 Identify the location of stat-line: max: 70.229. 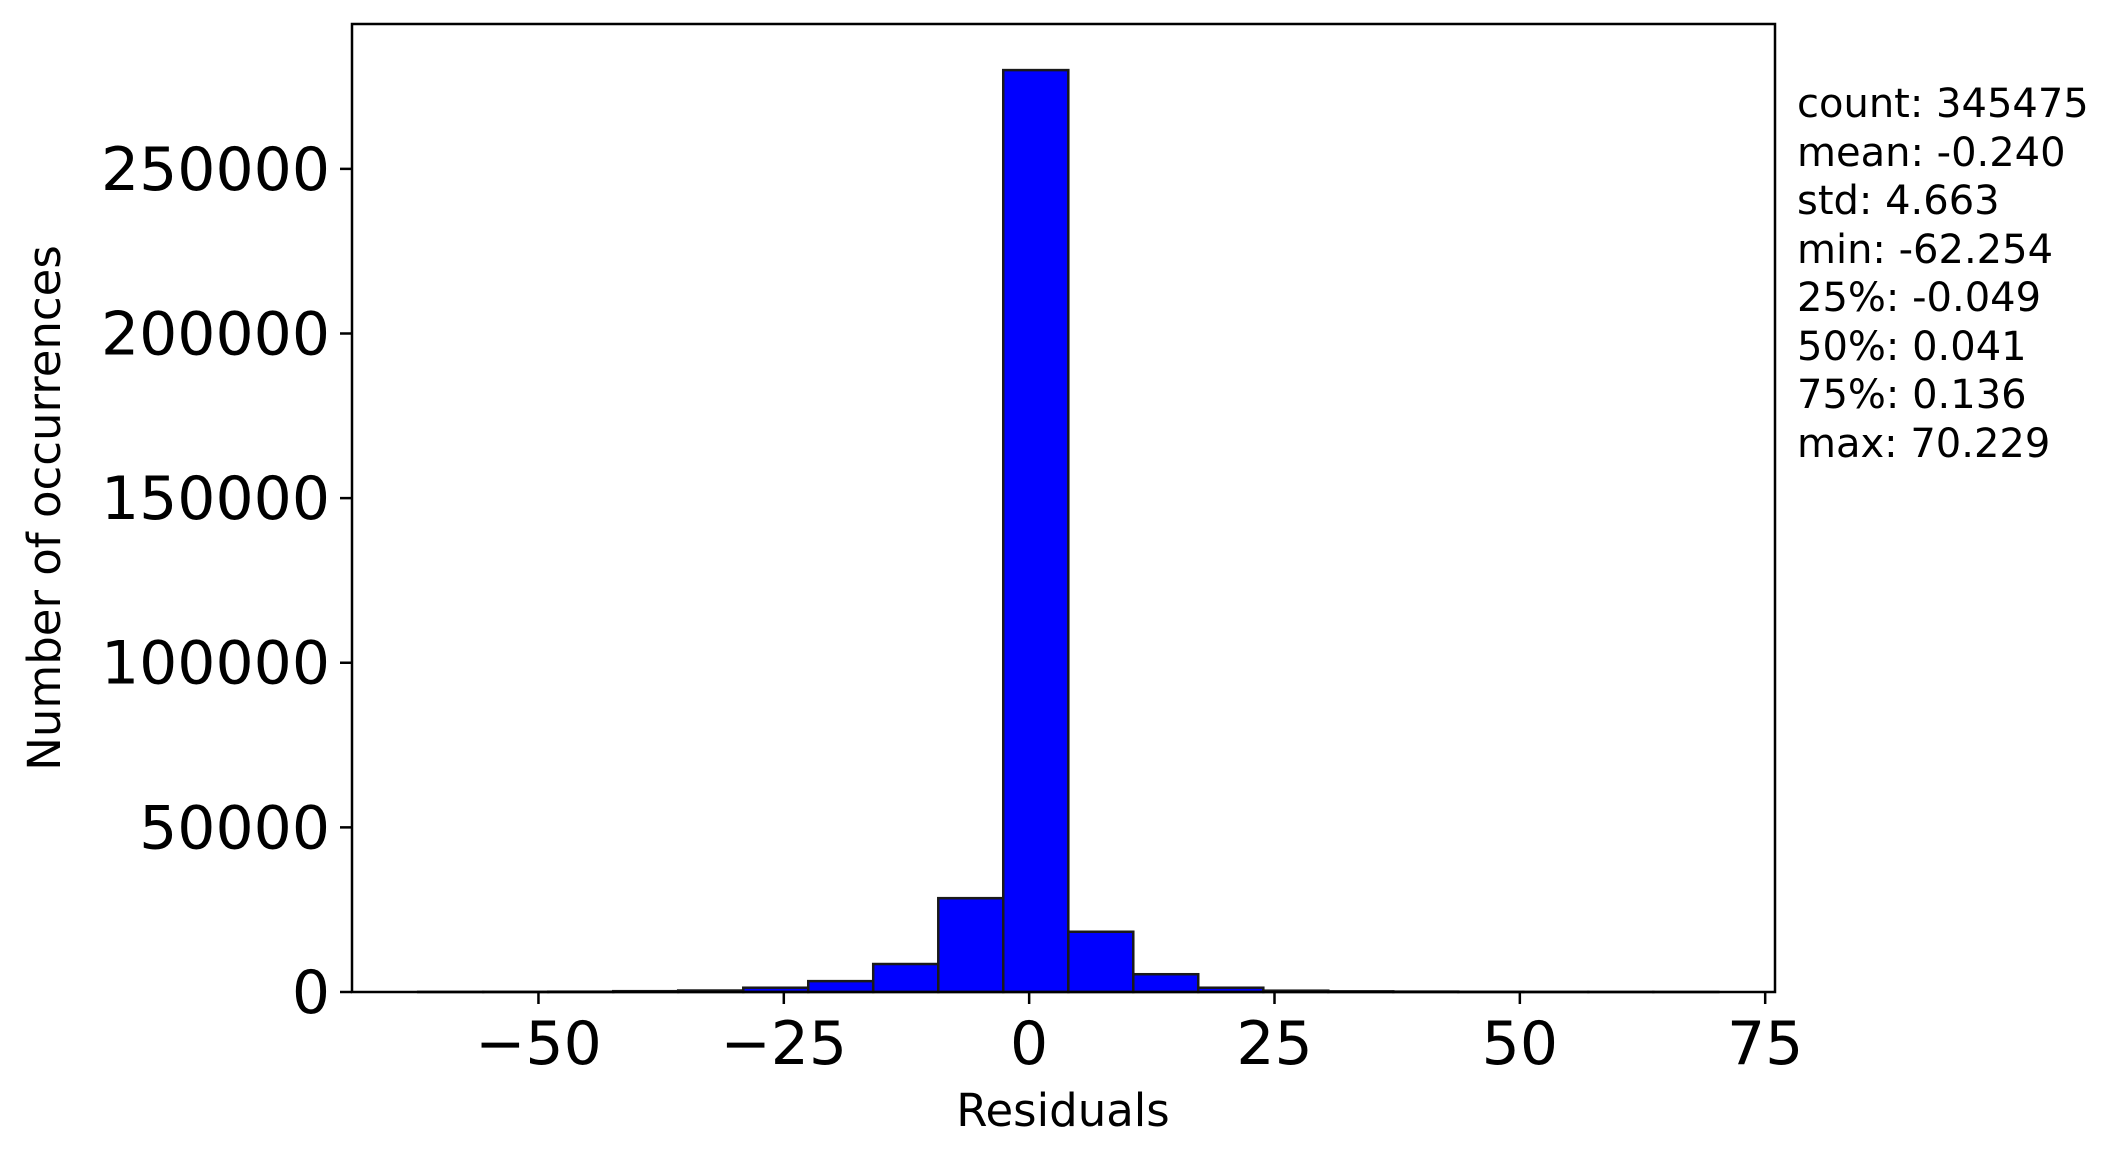
(1924, 443).